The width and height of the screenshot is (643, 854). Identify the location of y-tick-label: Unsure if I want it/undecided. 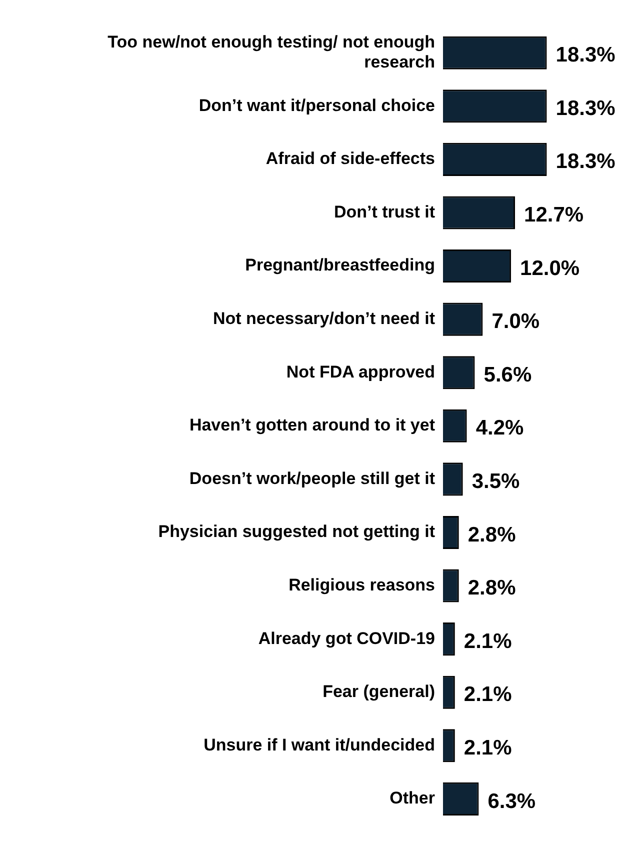
(319, 744).